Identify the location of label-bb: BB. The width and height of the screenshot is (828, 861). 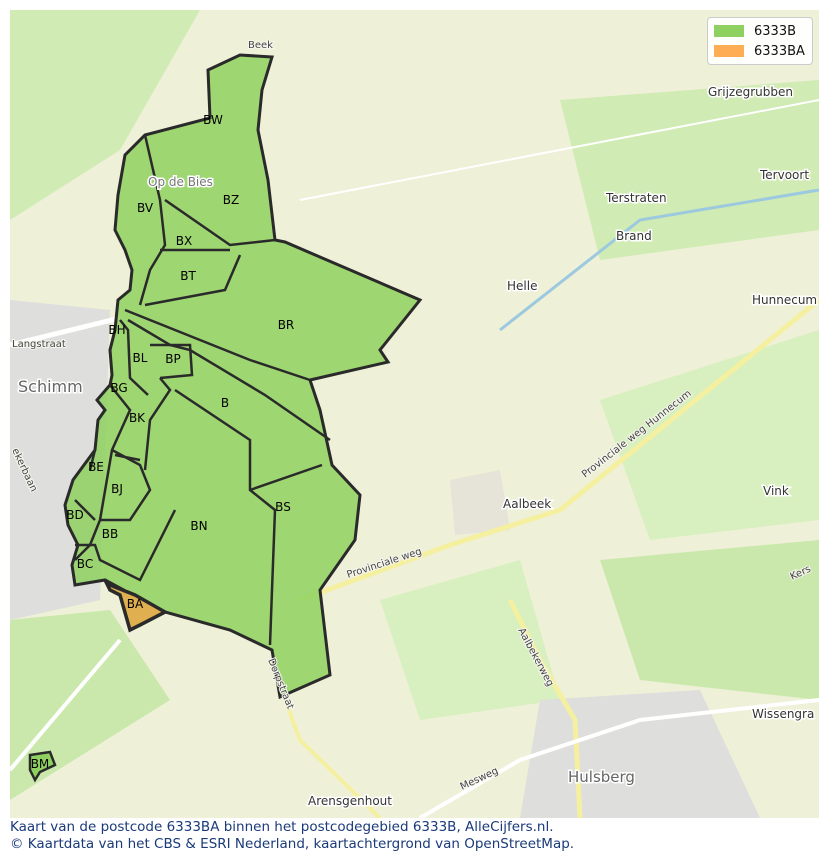
(110, 534).